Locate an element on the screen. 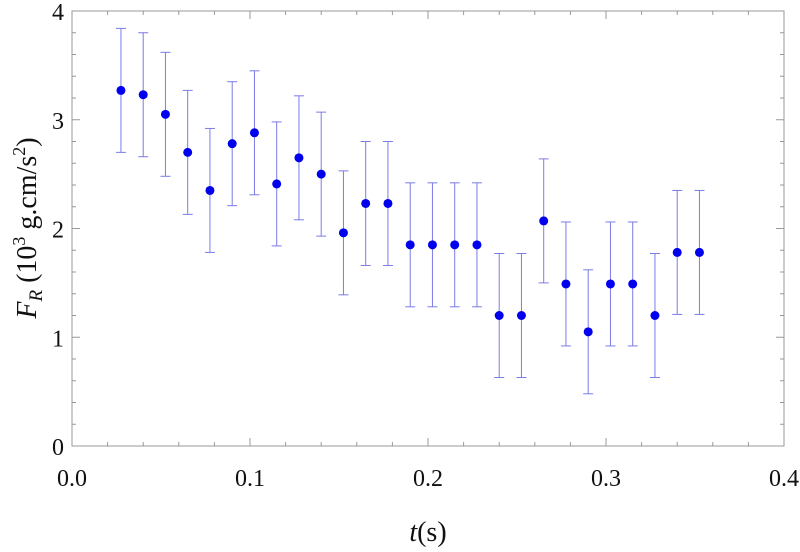 This screenshot has width=800, height=552. x-tick-label: 0.4 is located at coordinates (784, 479).